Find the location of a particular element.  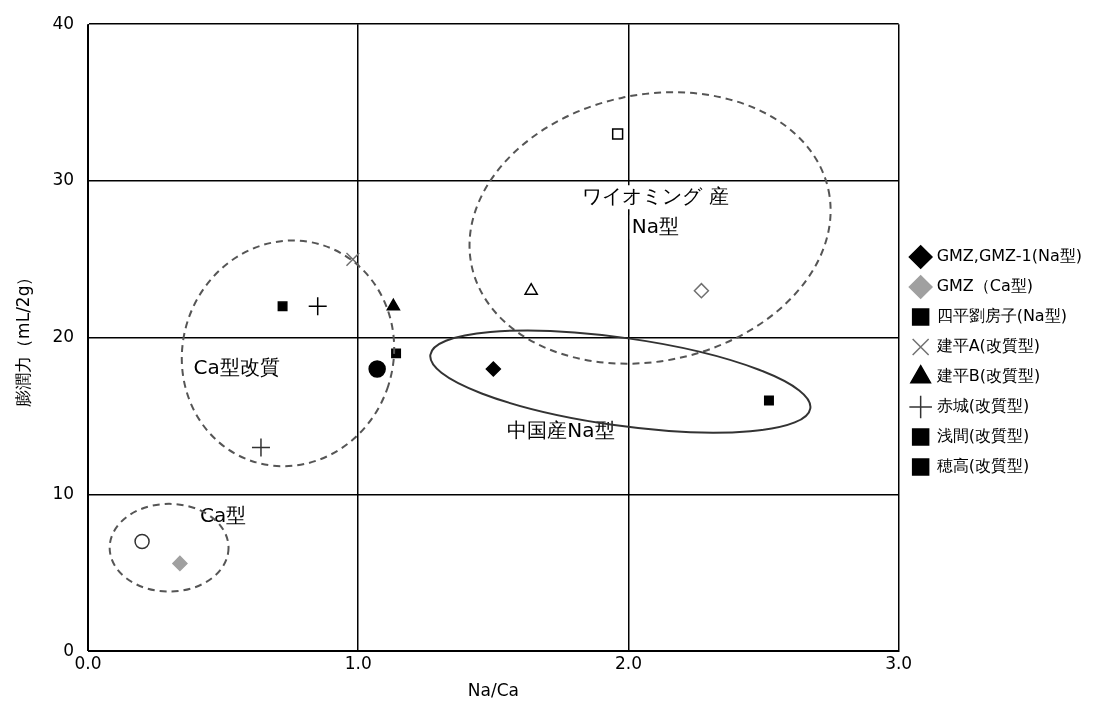

y-tick-label: 20 is located at coordinates (63, 336).